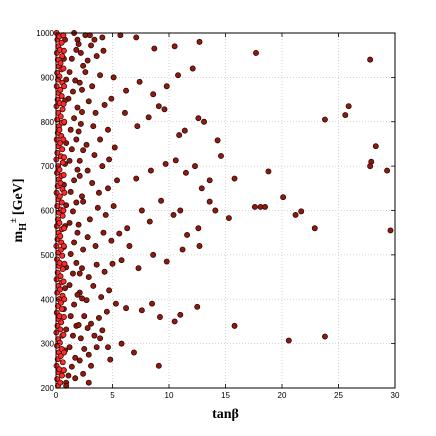  What do you see at coordinates (395, 395) in the screenshot?
I see `x-tick-label: 30` at bounding box center [395, 395].